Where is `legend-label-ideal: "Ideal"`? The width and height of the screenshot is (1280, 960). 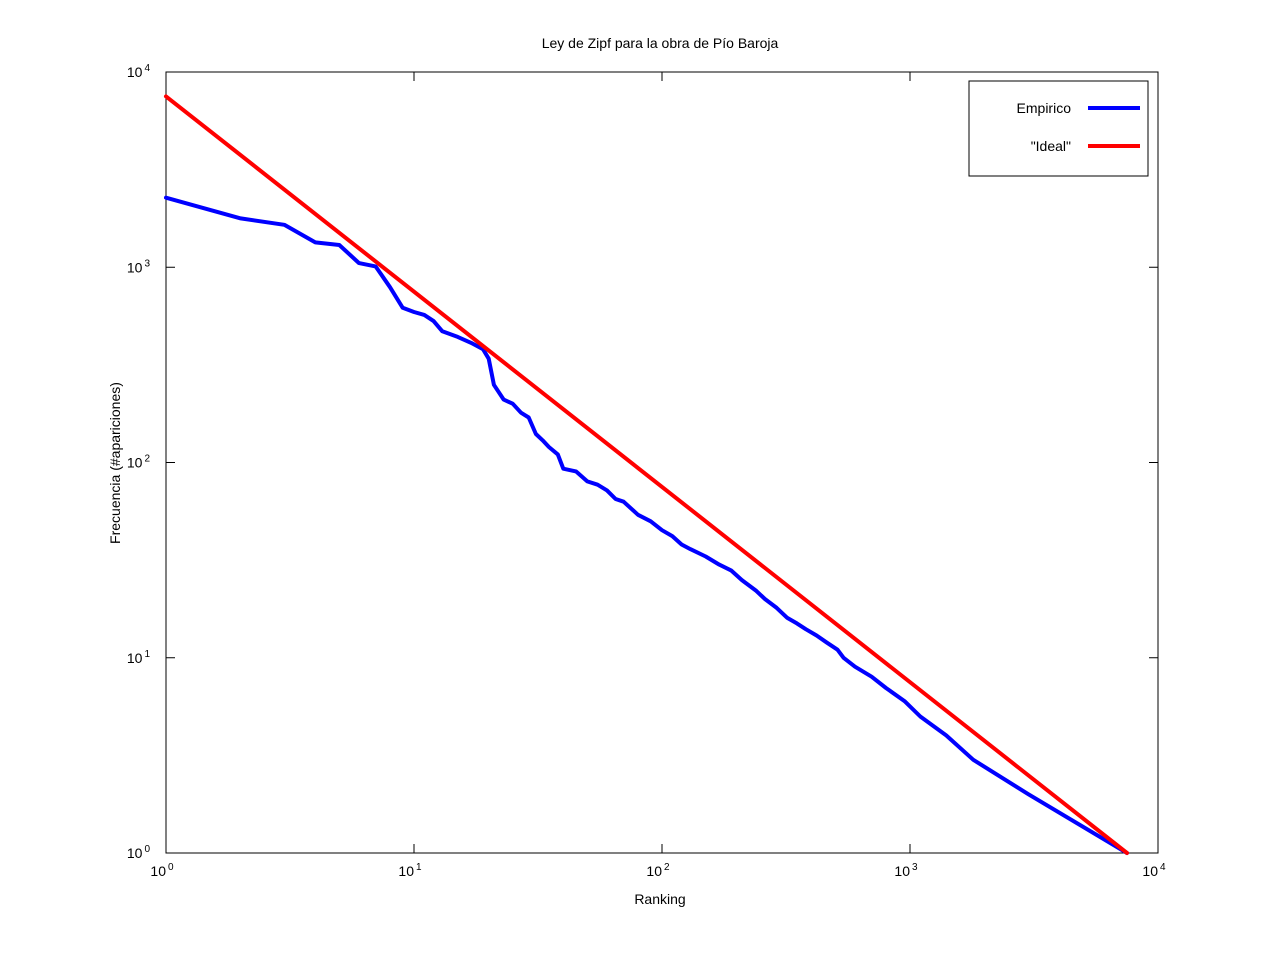 legend-label-ideal: "Ideal" is located at coordinates (1051, 146).